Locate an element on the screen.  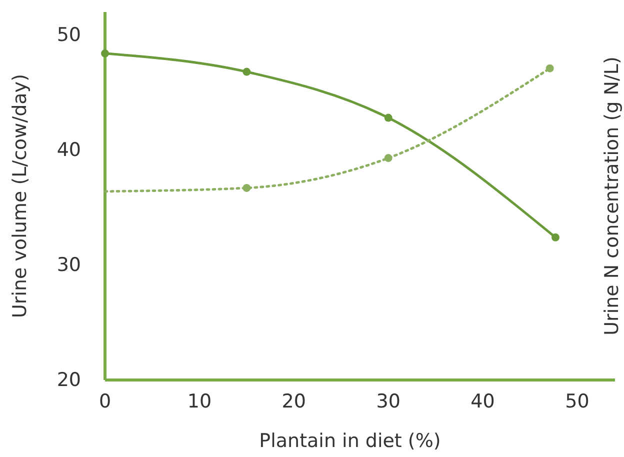
x-tick-label: 50 is located at coordinates (577, 401).